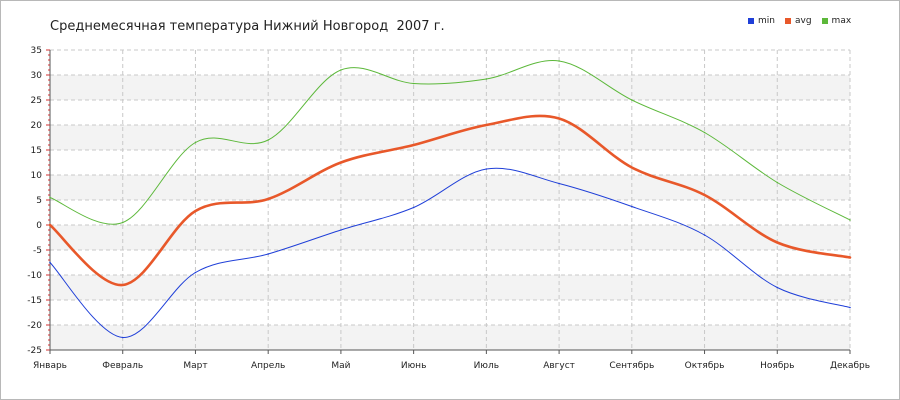 This screenshot has width=900, height=400. Describe the element at coordinates (34, 326) in the screenshot. I see `y-tick-label: -20` at that location.